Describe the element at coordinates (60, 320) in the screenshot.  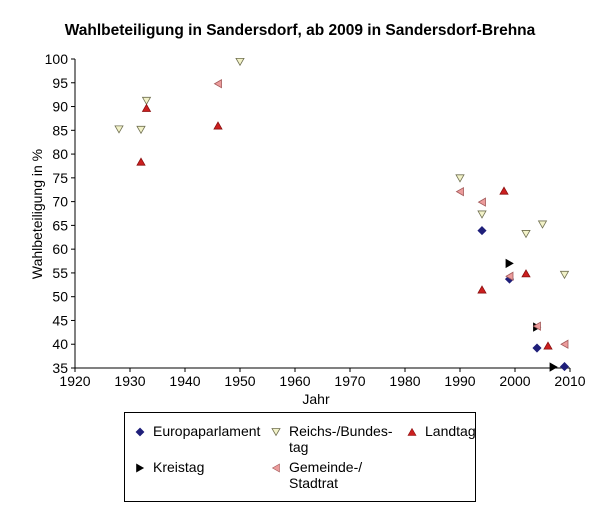
I see `y-tick-label: 45` at that location.